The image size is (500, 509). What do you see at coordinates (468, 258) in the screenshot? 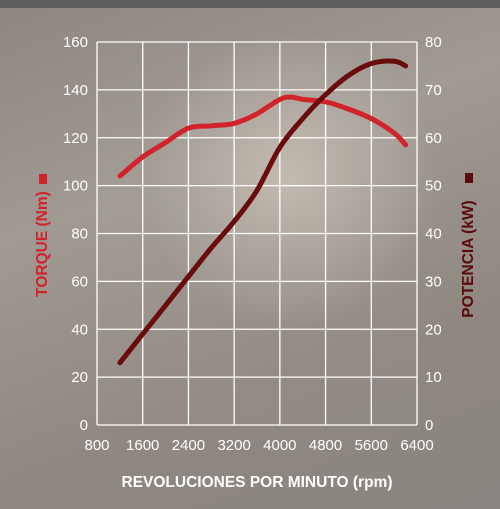
I see `y-axis-right-label: POTENCIA (kW)` at bounding box center [468, 258].